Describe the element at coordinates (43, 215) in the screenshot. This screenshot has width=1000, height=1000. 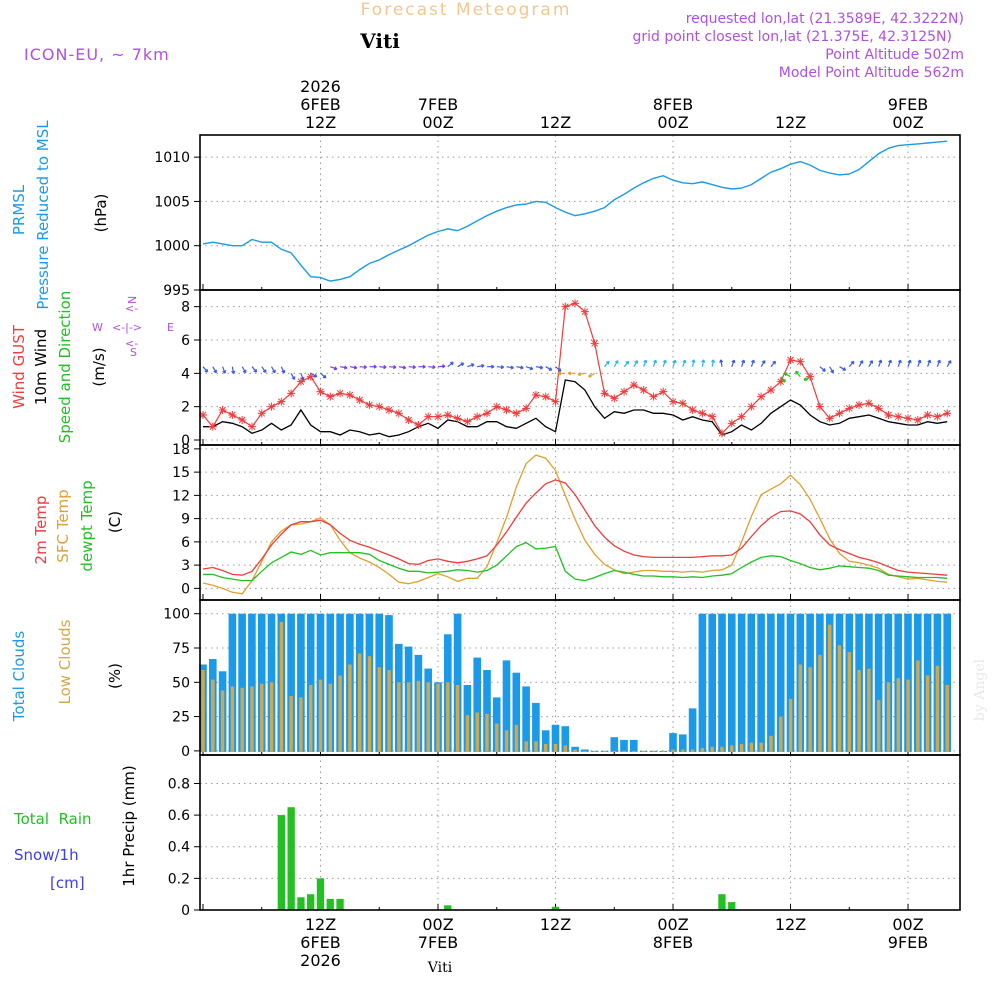
I see `pressure-label-2: Pressure Reduced to MSL` at that location.